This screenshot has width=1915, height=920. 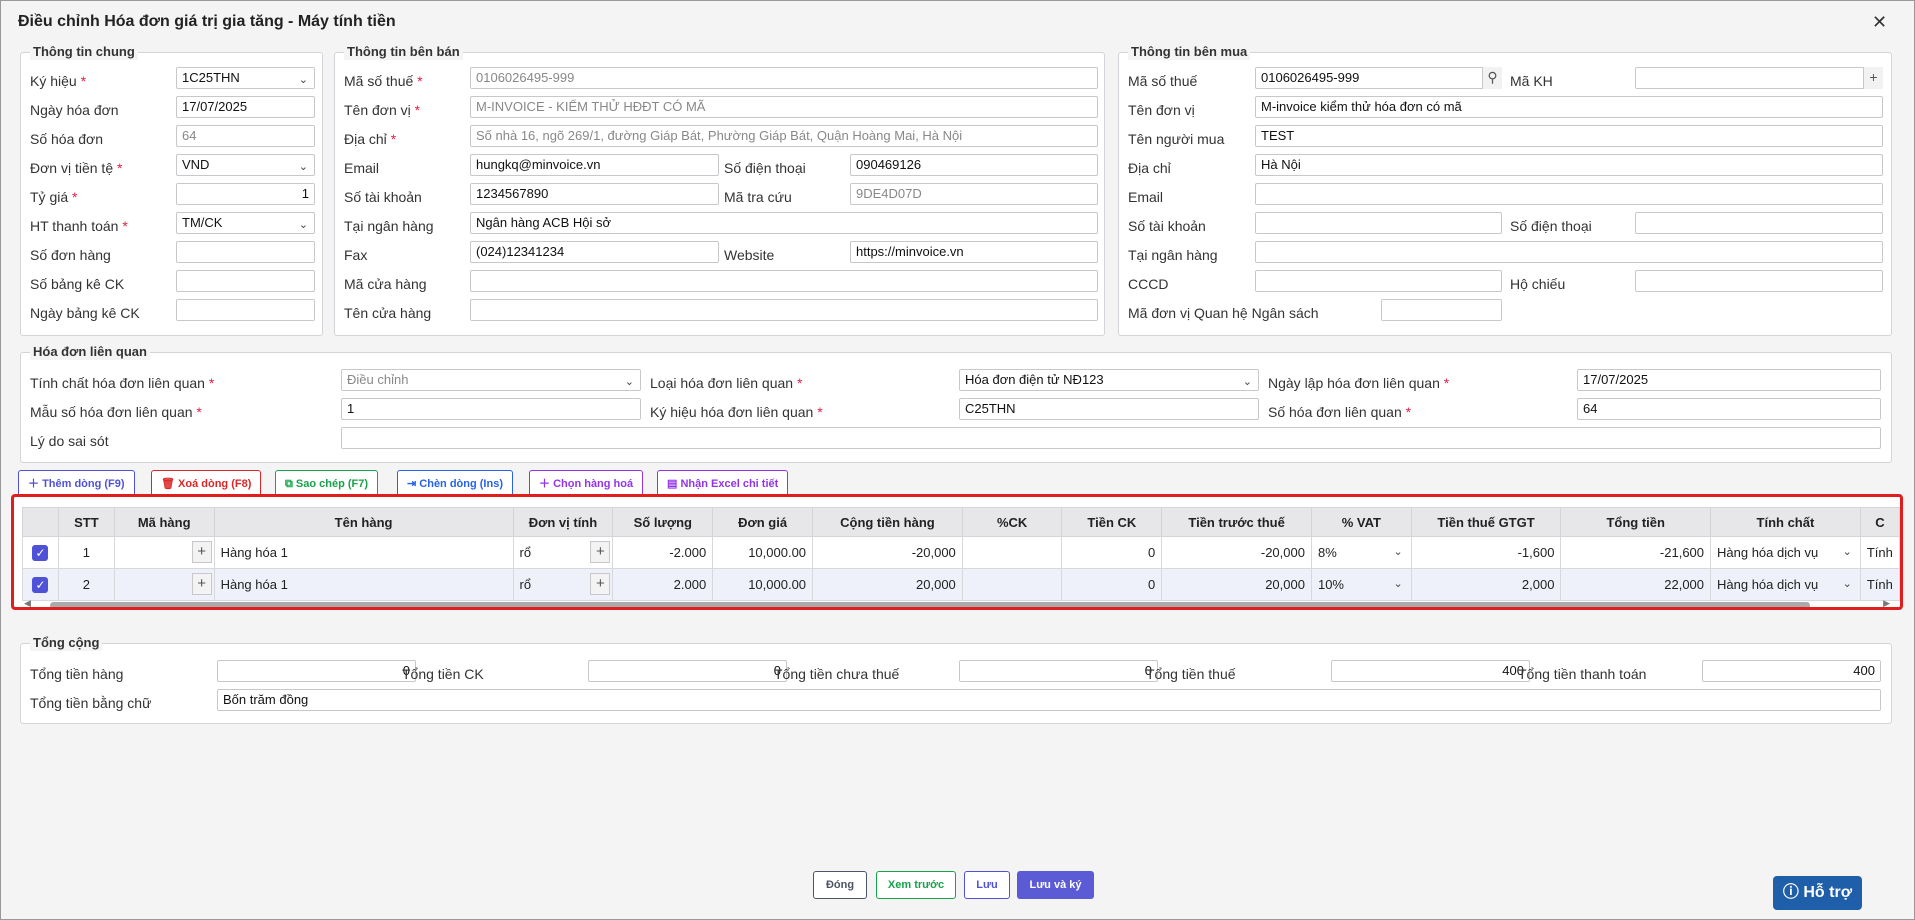 What do you see at coordinates (1791, 671) in the screenshot?
I see `total-pay-input: 400` at bounding box center [1791, 671].